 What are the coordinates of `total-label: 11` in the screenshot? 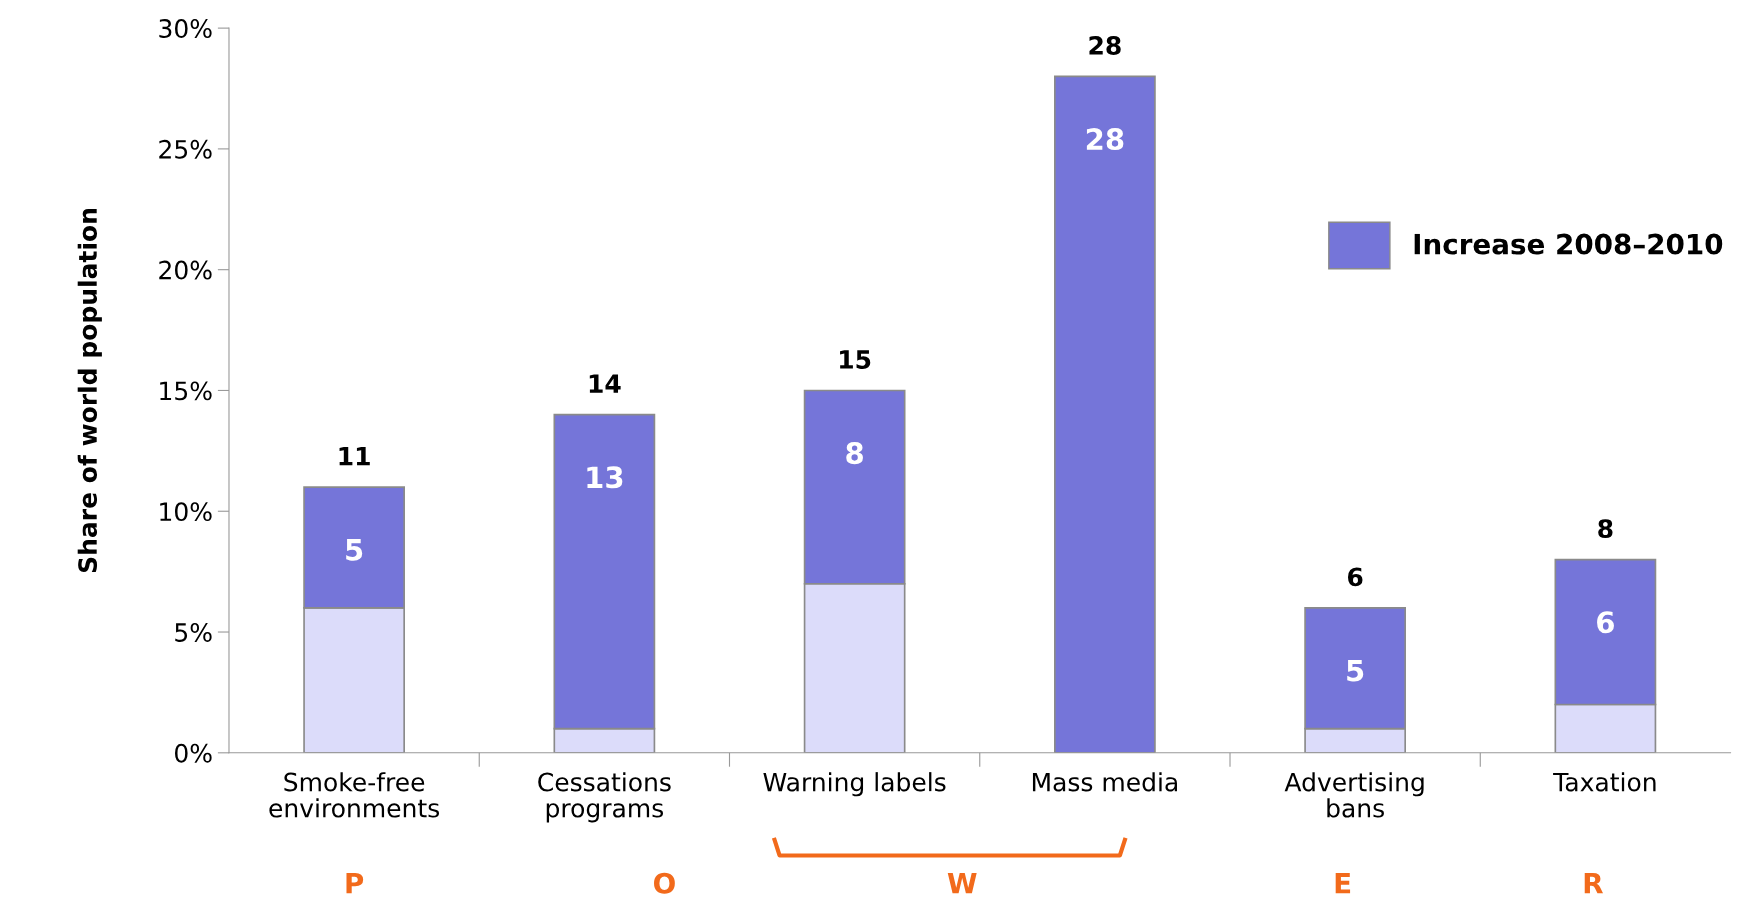 It's located at (354, 456).